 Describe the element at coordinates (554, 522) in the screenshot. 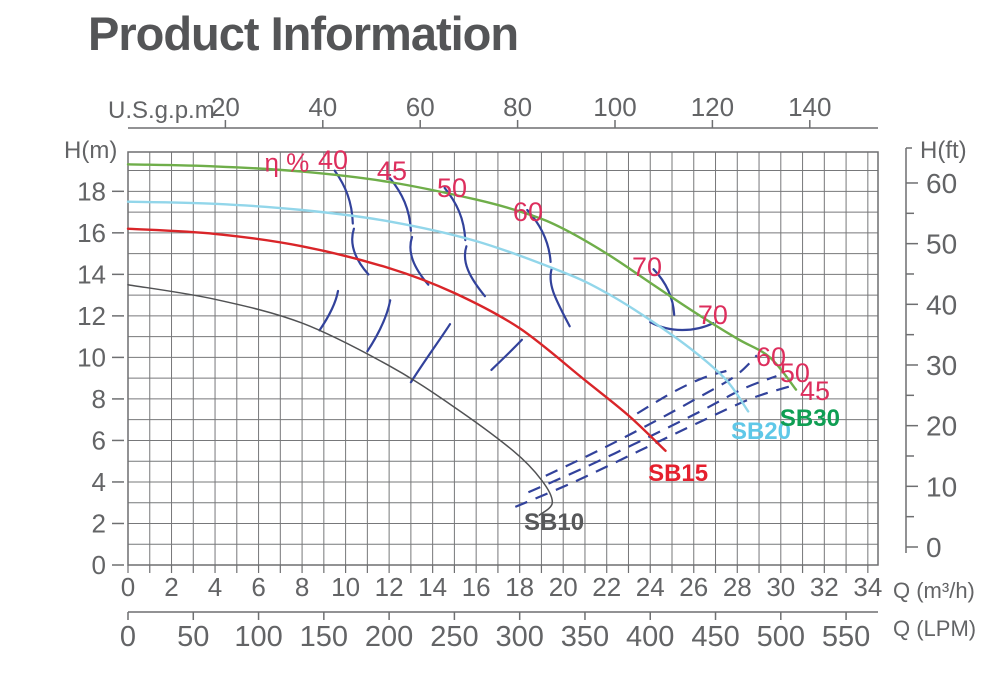

I see `series-label-sb10: SB10` at that location.